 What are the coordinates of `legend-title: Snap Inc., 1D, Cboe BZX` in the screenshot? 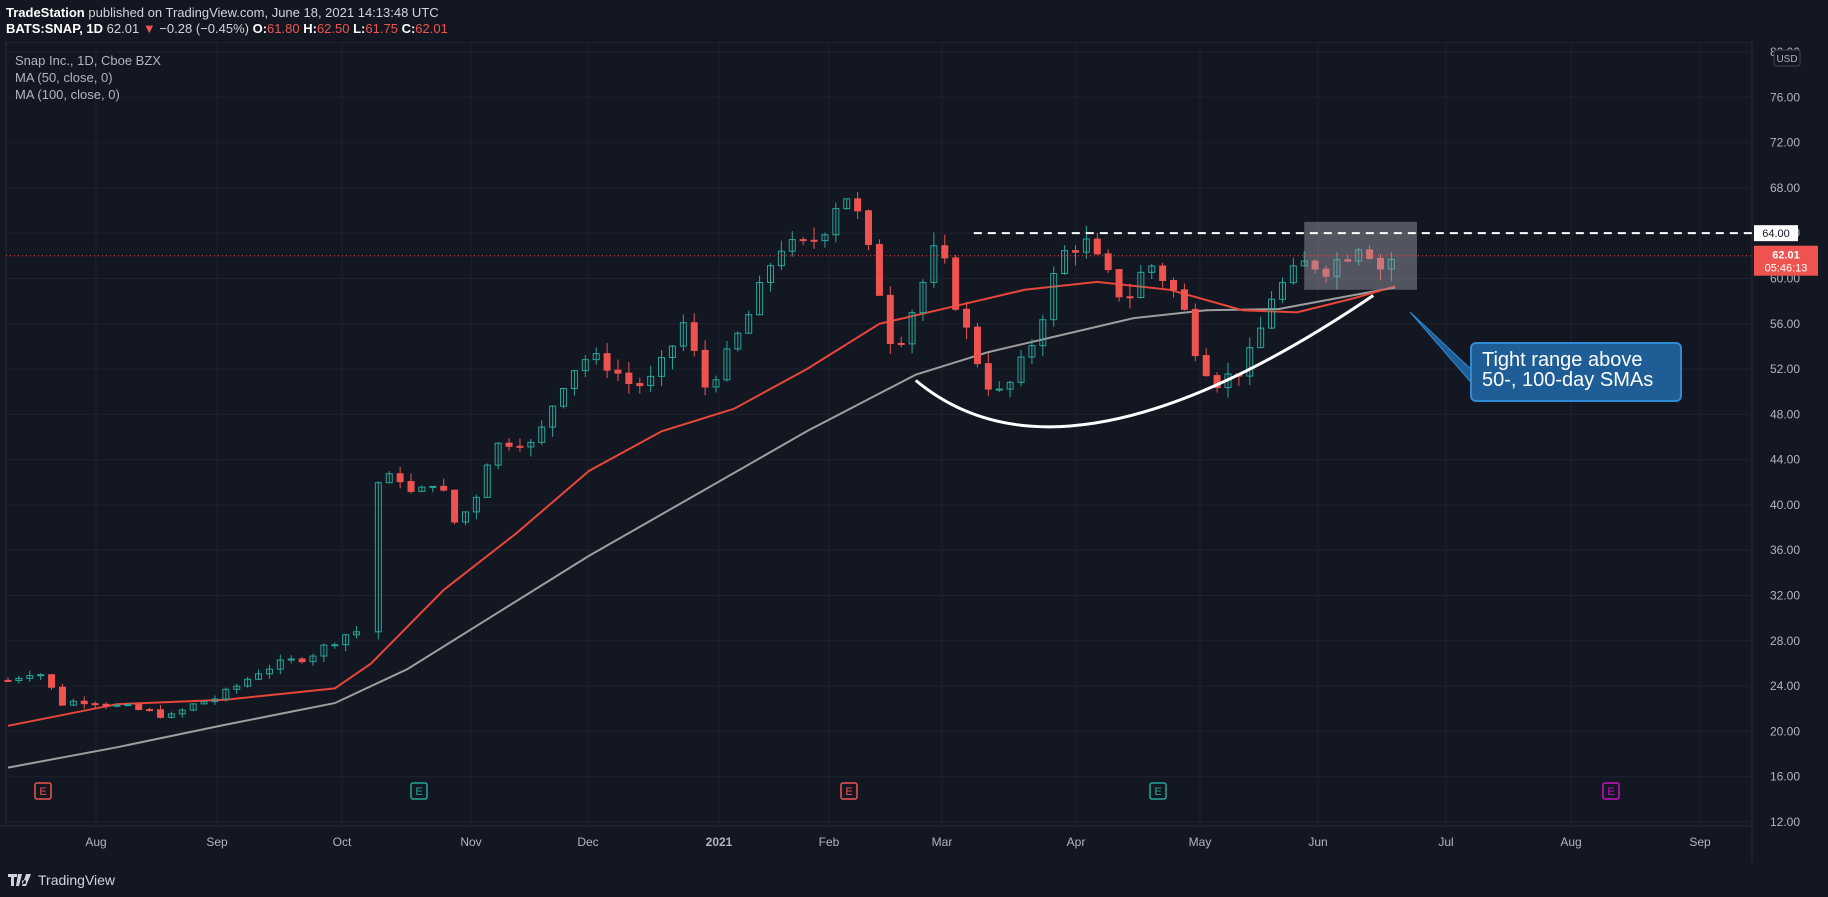 It's located at (88, 60).